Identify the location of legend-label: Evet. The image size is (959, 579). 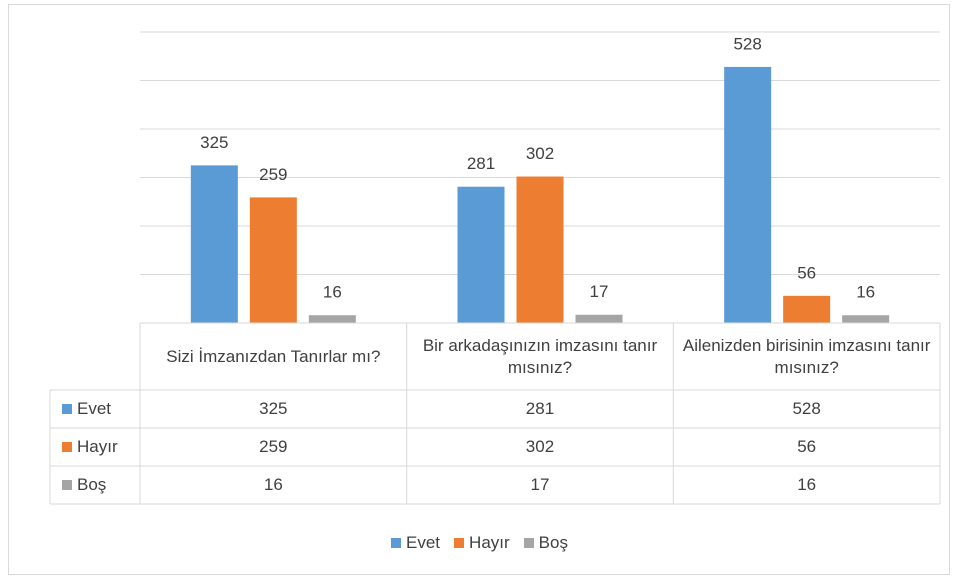
(423, 542).